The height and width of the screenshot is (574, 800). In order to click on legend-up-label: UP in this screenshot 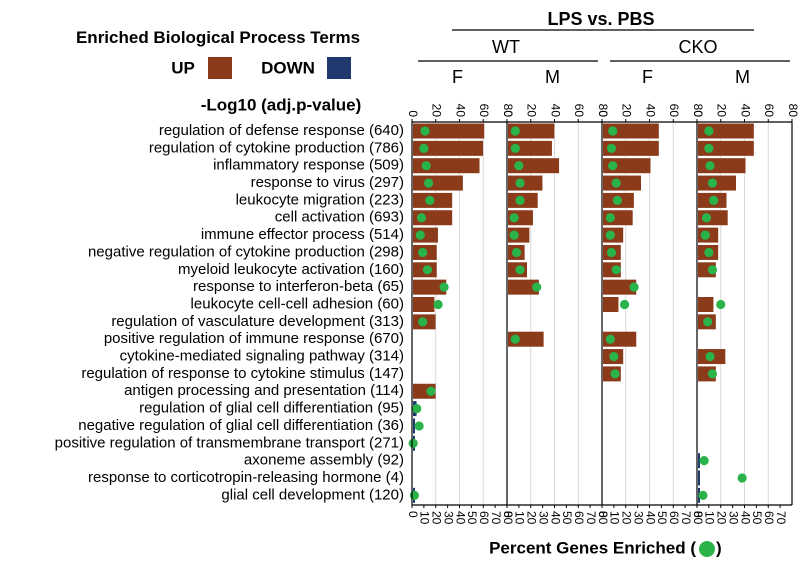, I will do `click(183, 67)`.